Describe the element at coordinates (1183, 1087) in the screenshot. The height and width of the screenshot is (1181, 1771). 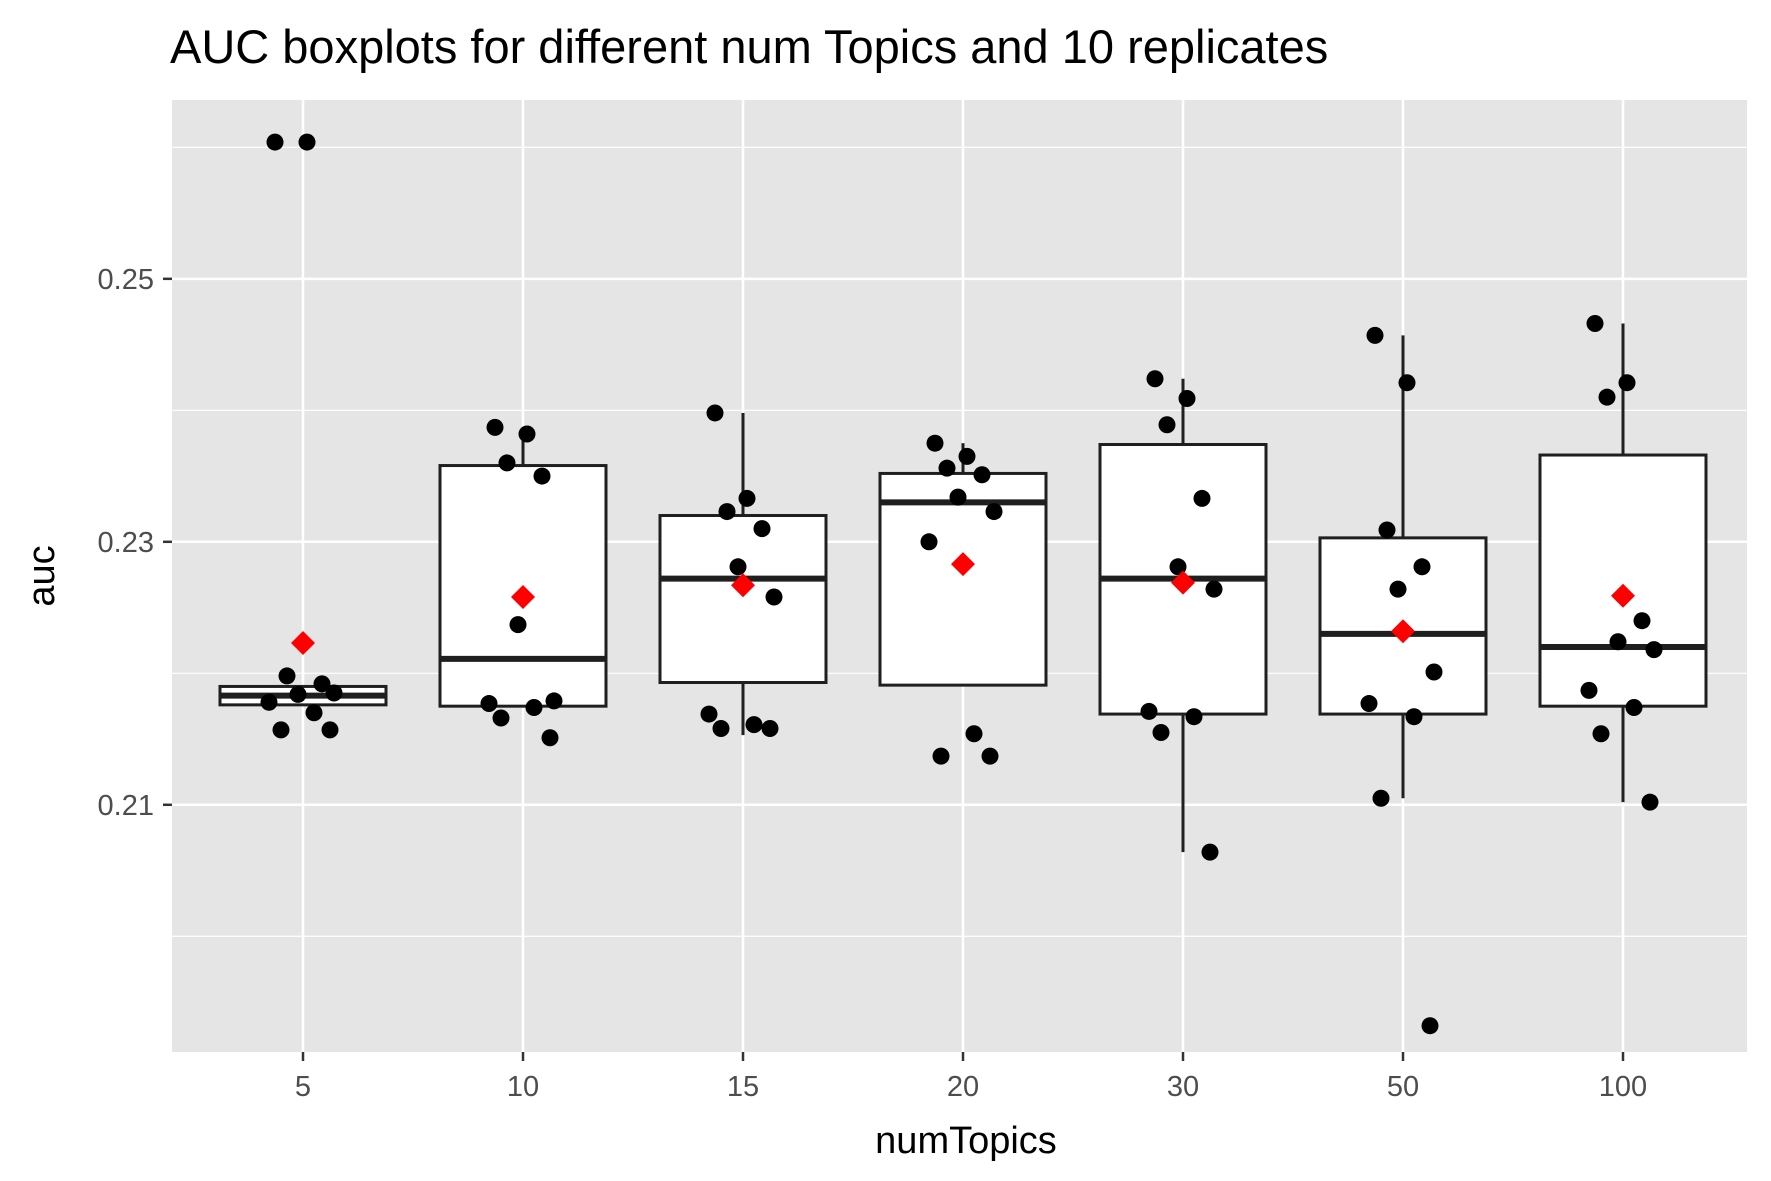
I see `x-tick-label-30: 30` at that location.